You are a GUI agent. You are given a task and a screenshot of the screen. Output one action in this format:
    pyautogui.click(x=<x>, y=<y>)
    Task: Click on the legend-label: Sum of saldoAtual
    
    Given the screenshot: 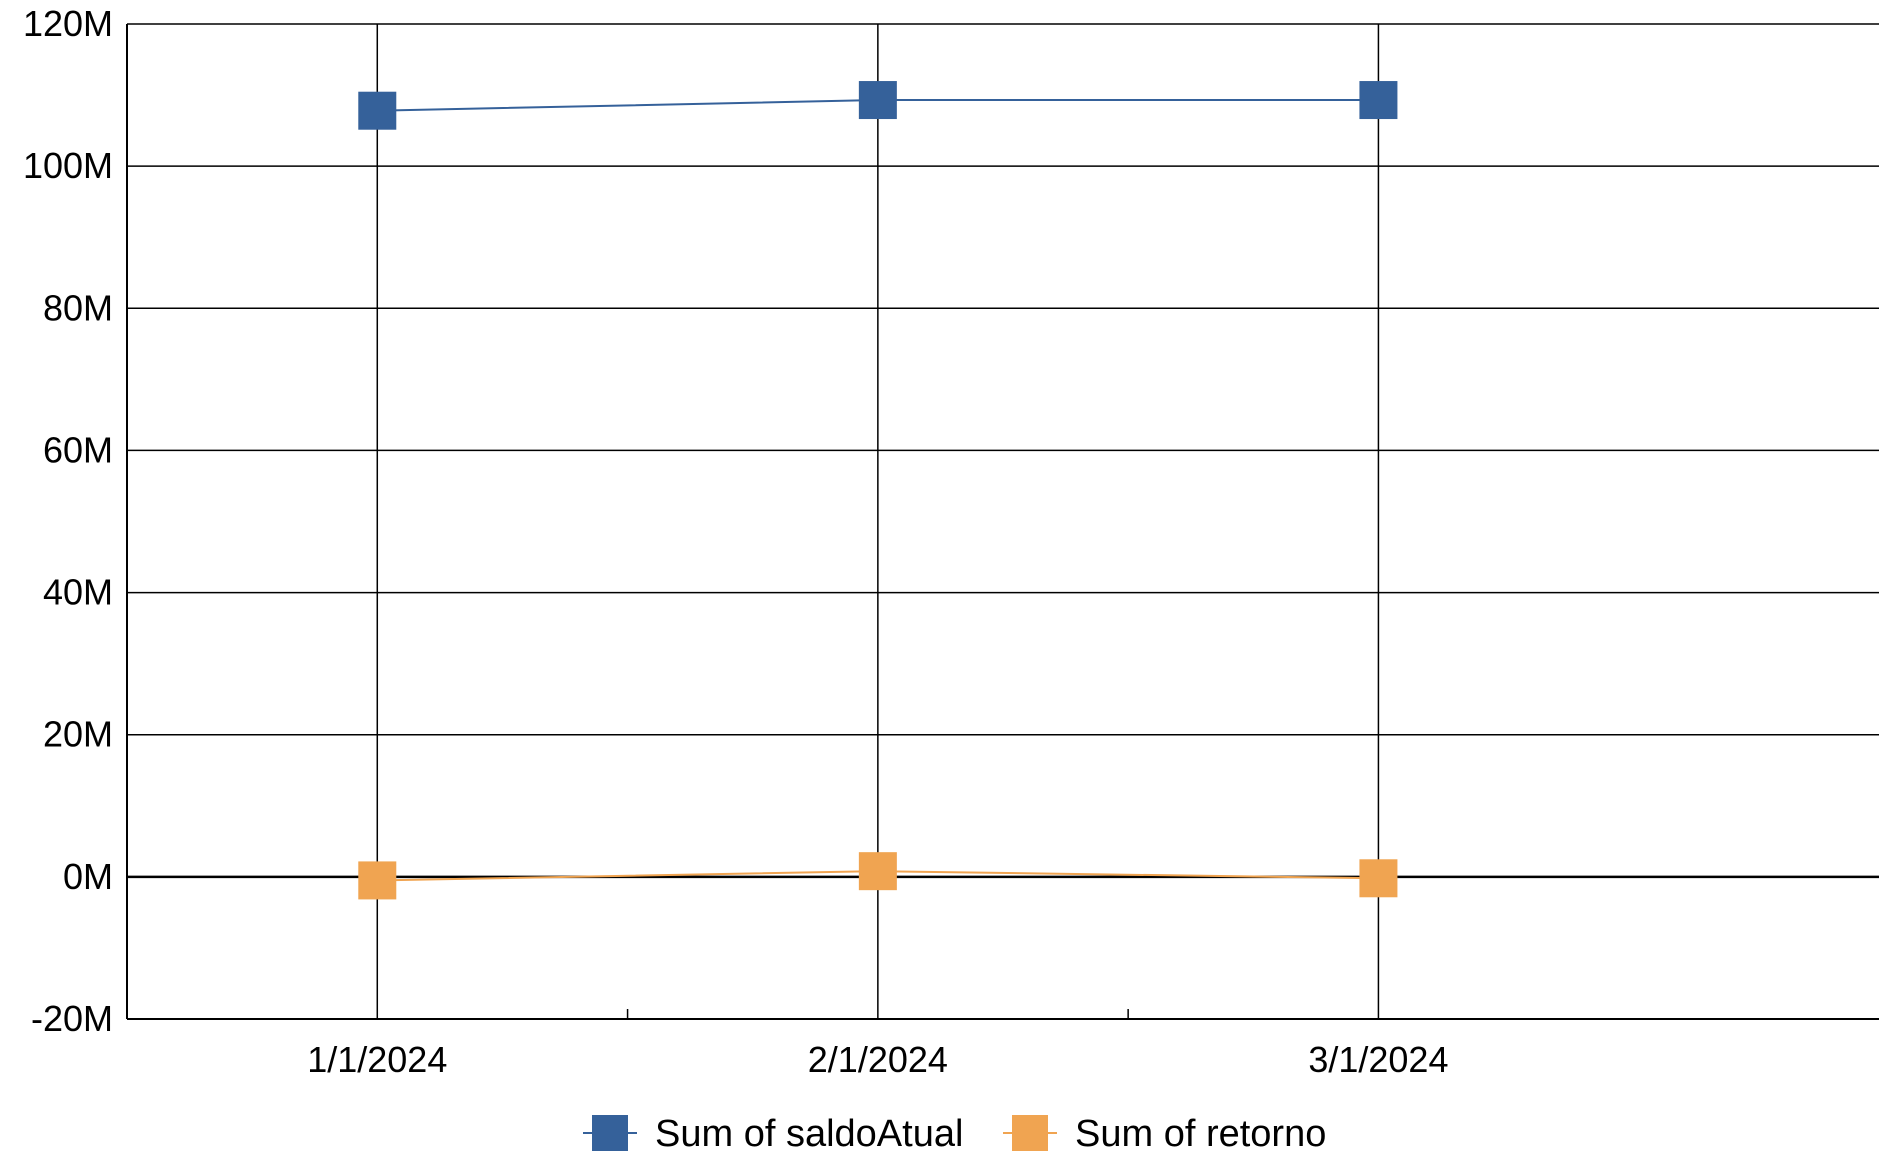 What is the action you would take?
    pyautogui.click(x=809, y=1134)
    